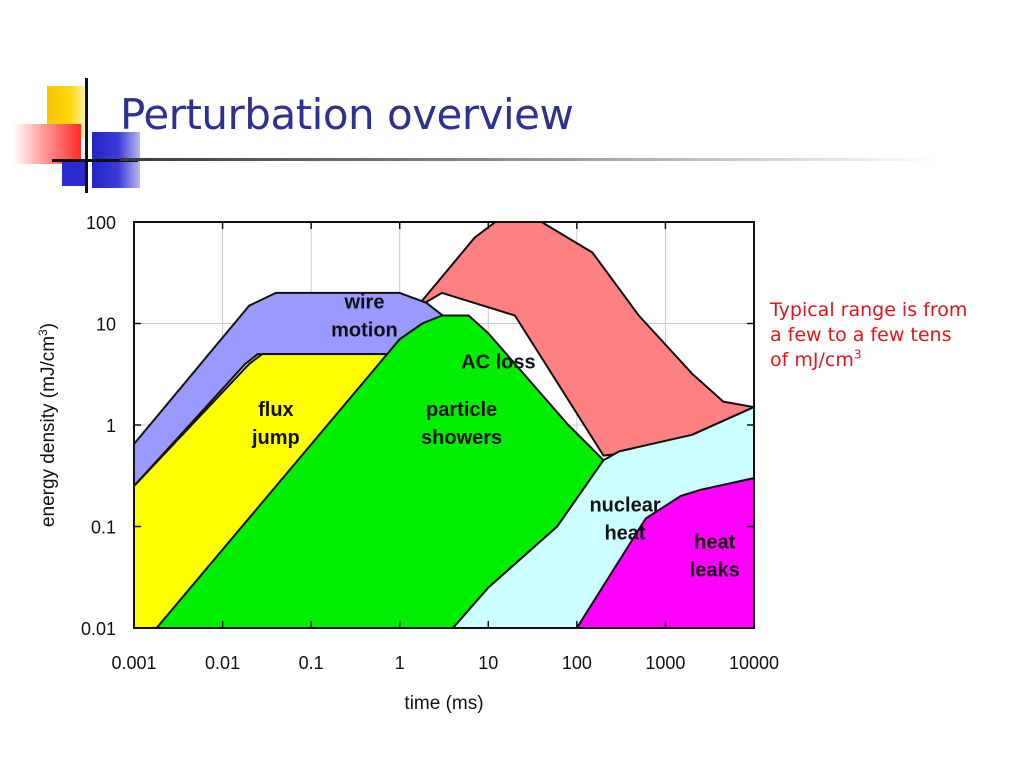 The image size is (1024, 768). I want to click on decorative-horizontal-line, so click(95, 160).